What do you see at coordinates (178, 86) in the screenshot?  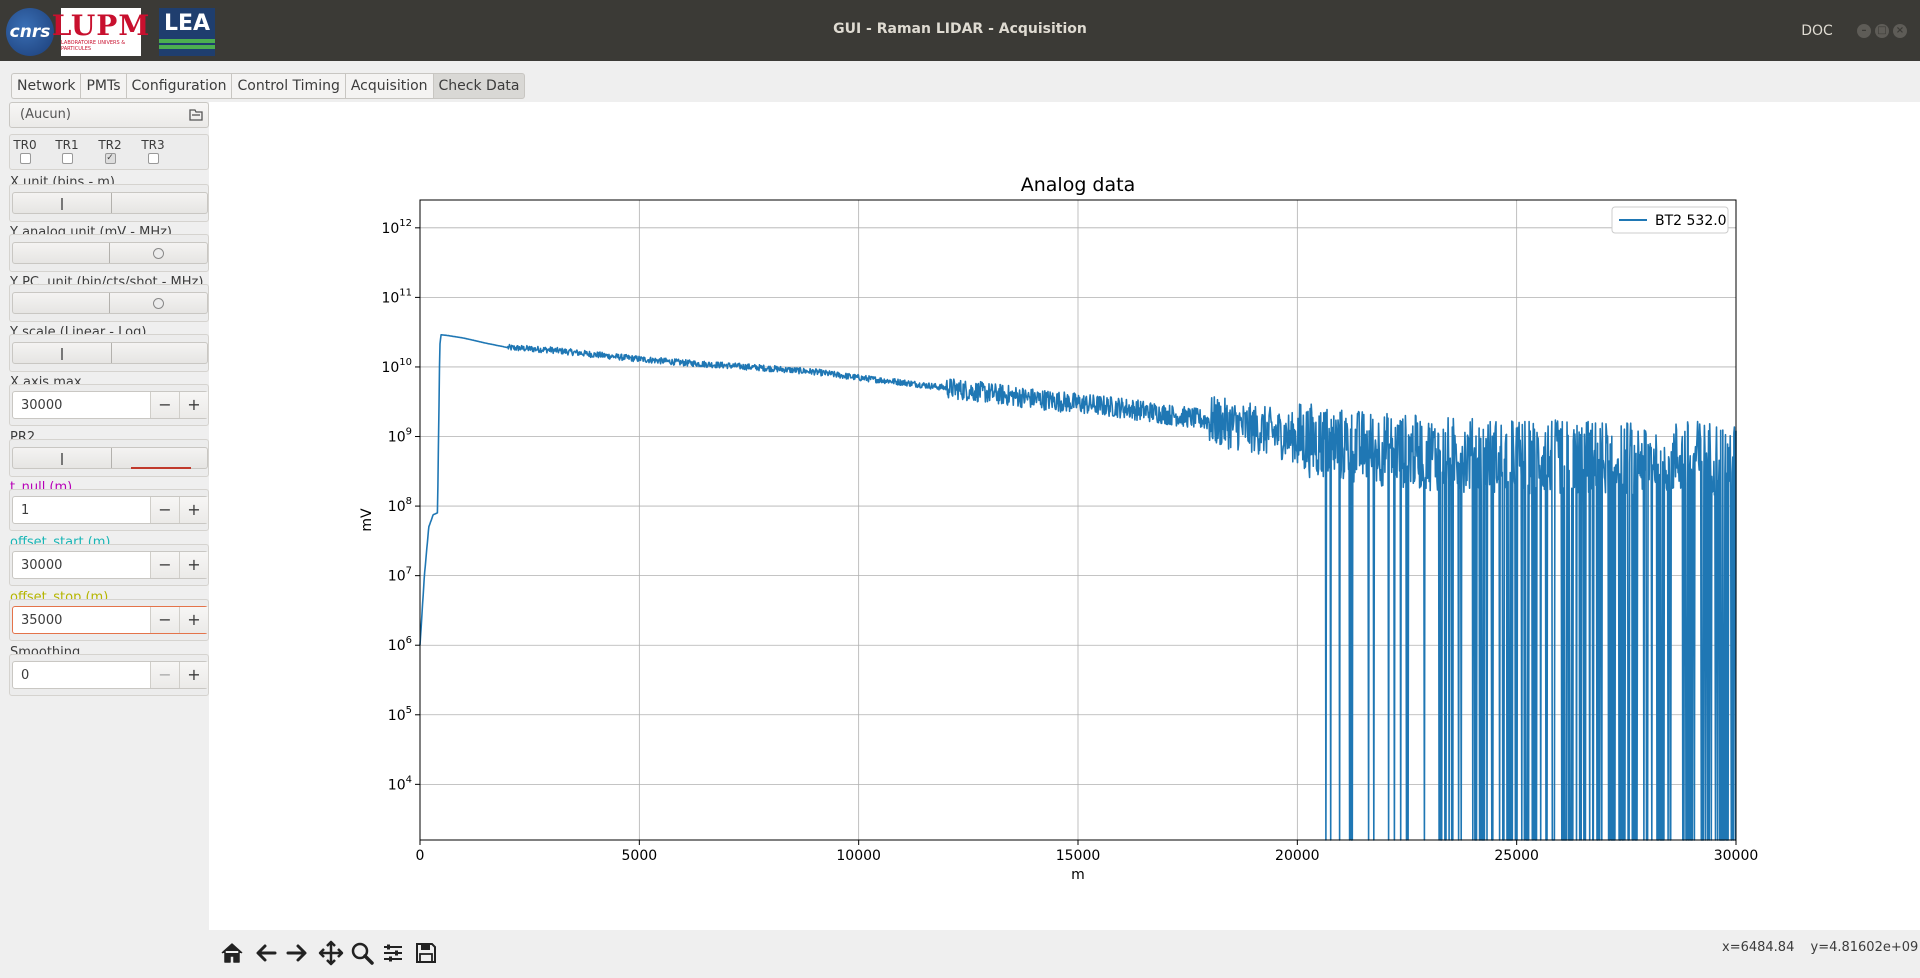 I see `tab-configuration: Configuration` at bounding box center [178, 86].